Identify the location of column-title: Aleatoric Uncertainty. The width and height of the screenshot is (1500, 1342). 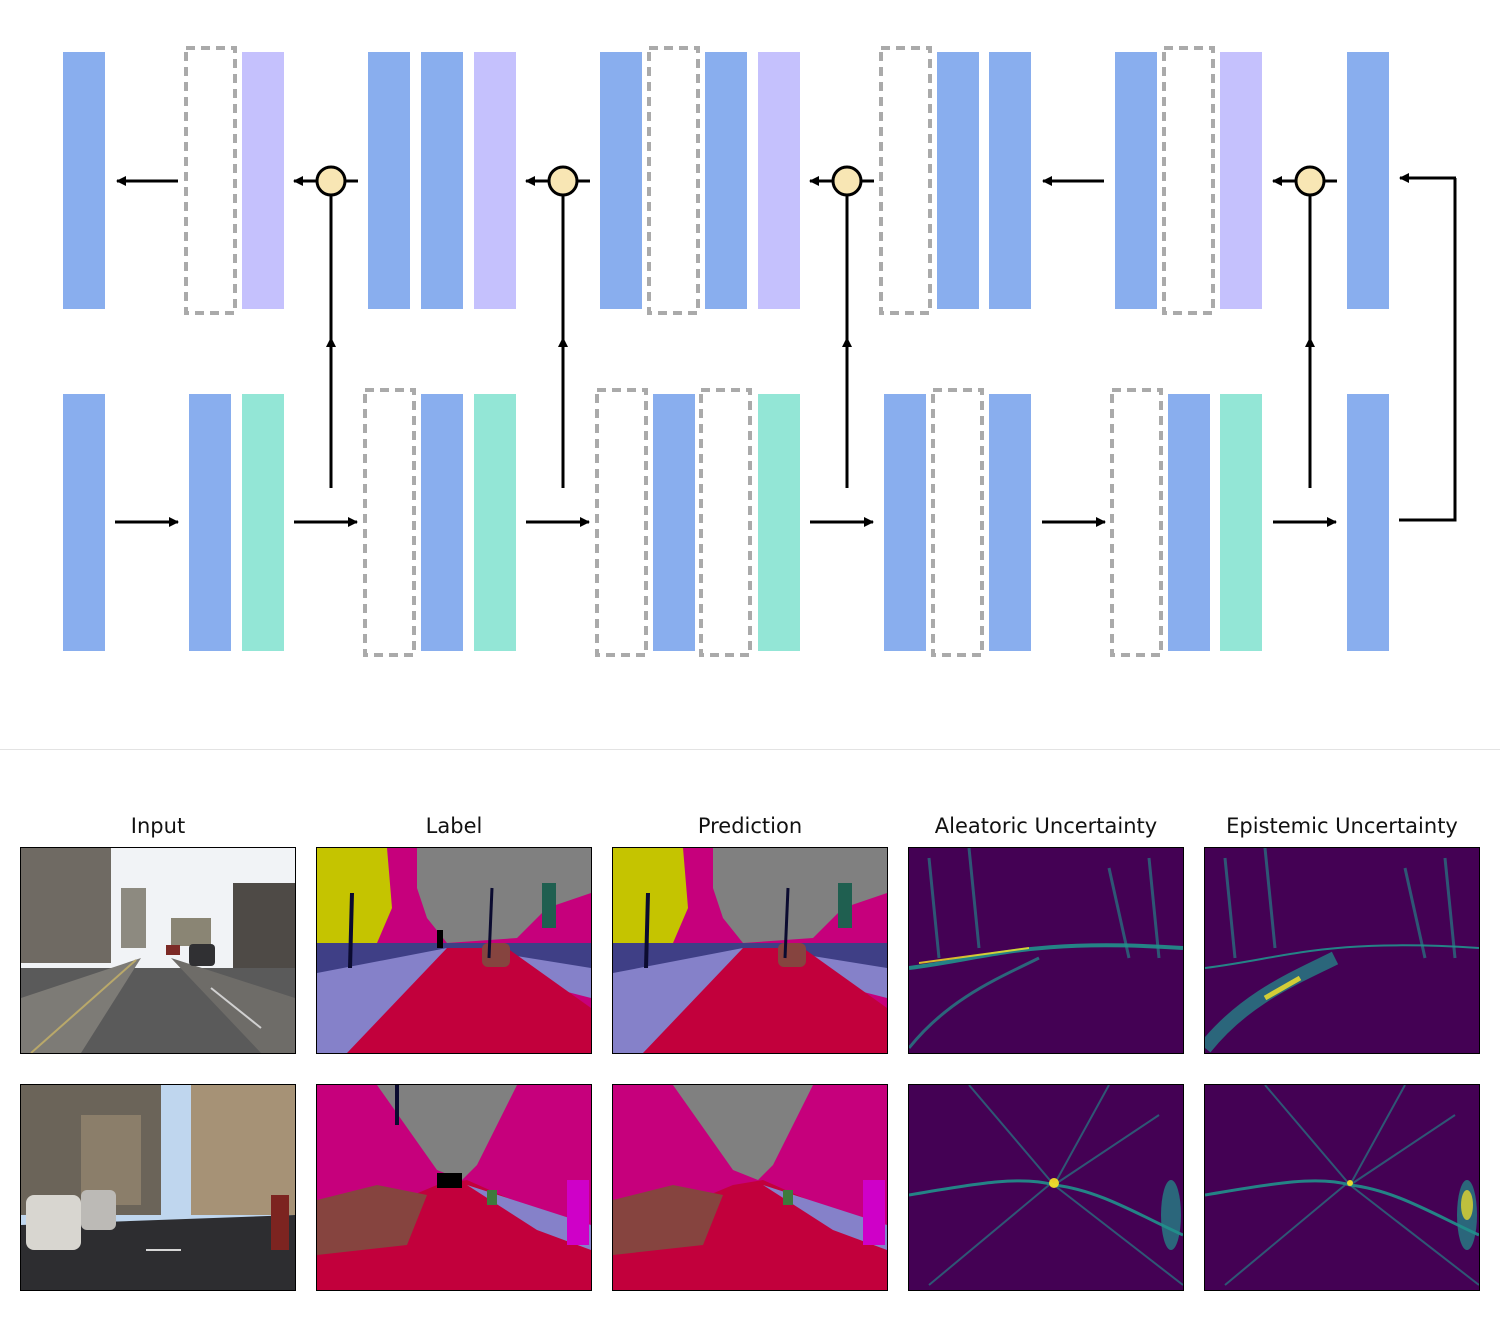
(1046, 826).